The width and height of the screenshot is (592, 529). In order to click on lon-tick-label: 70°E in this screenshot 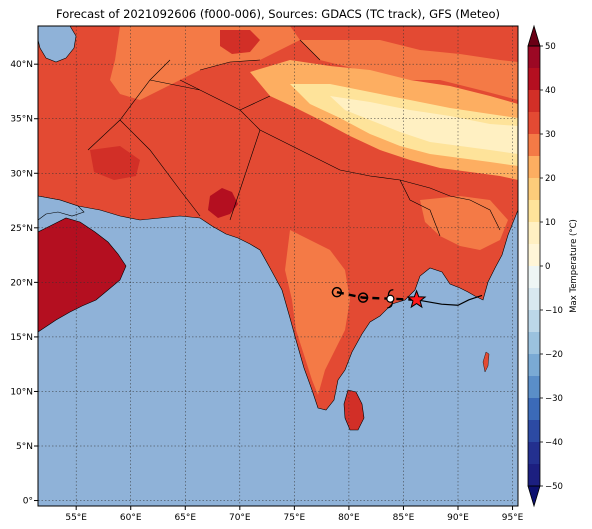, I will do `click(240, 518)`.